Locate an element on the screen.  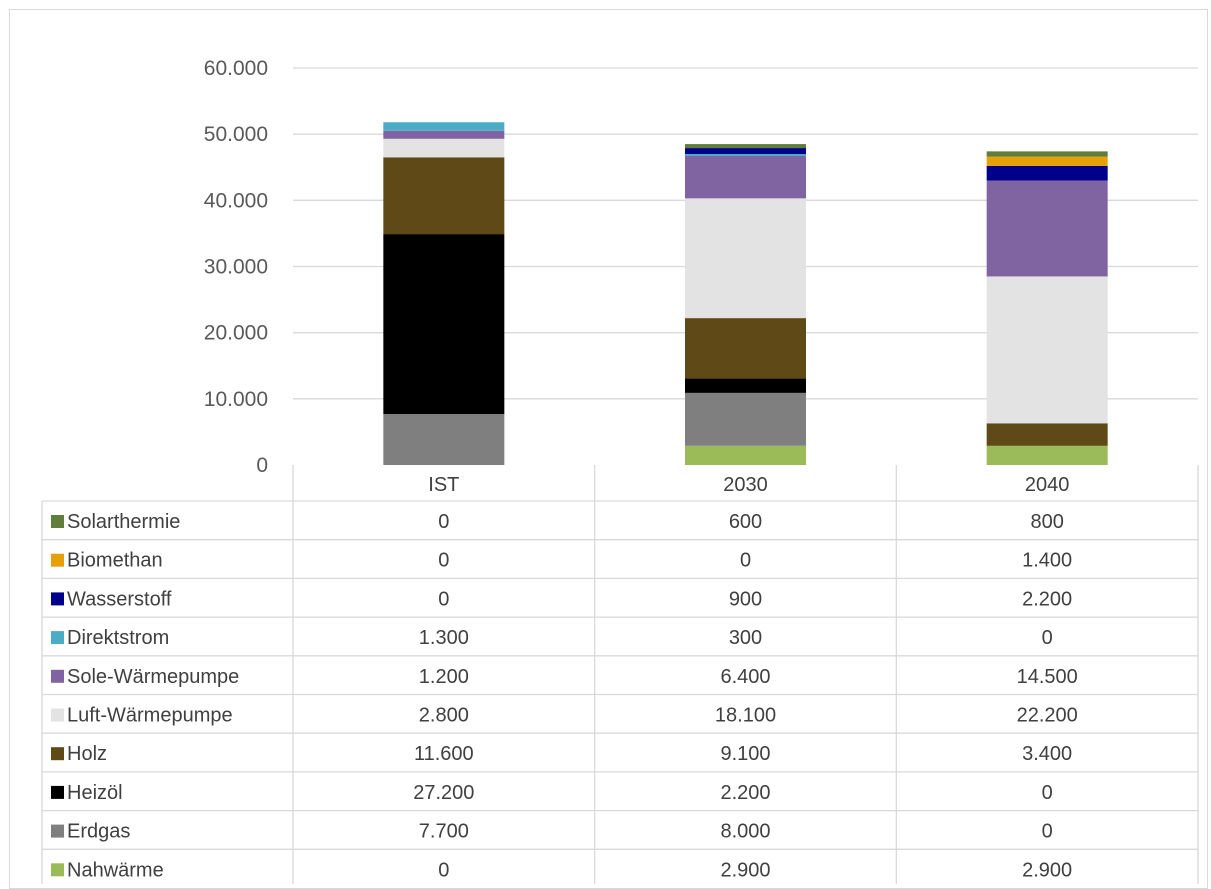
y-axis-ticks: 0 10.000 20.000 30.000 40.000 50.000 60.000 is located at coordinates (236, 267).